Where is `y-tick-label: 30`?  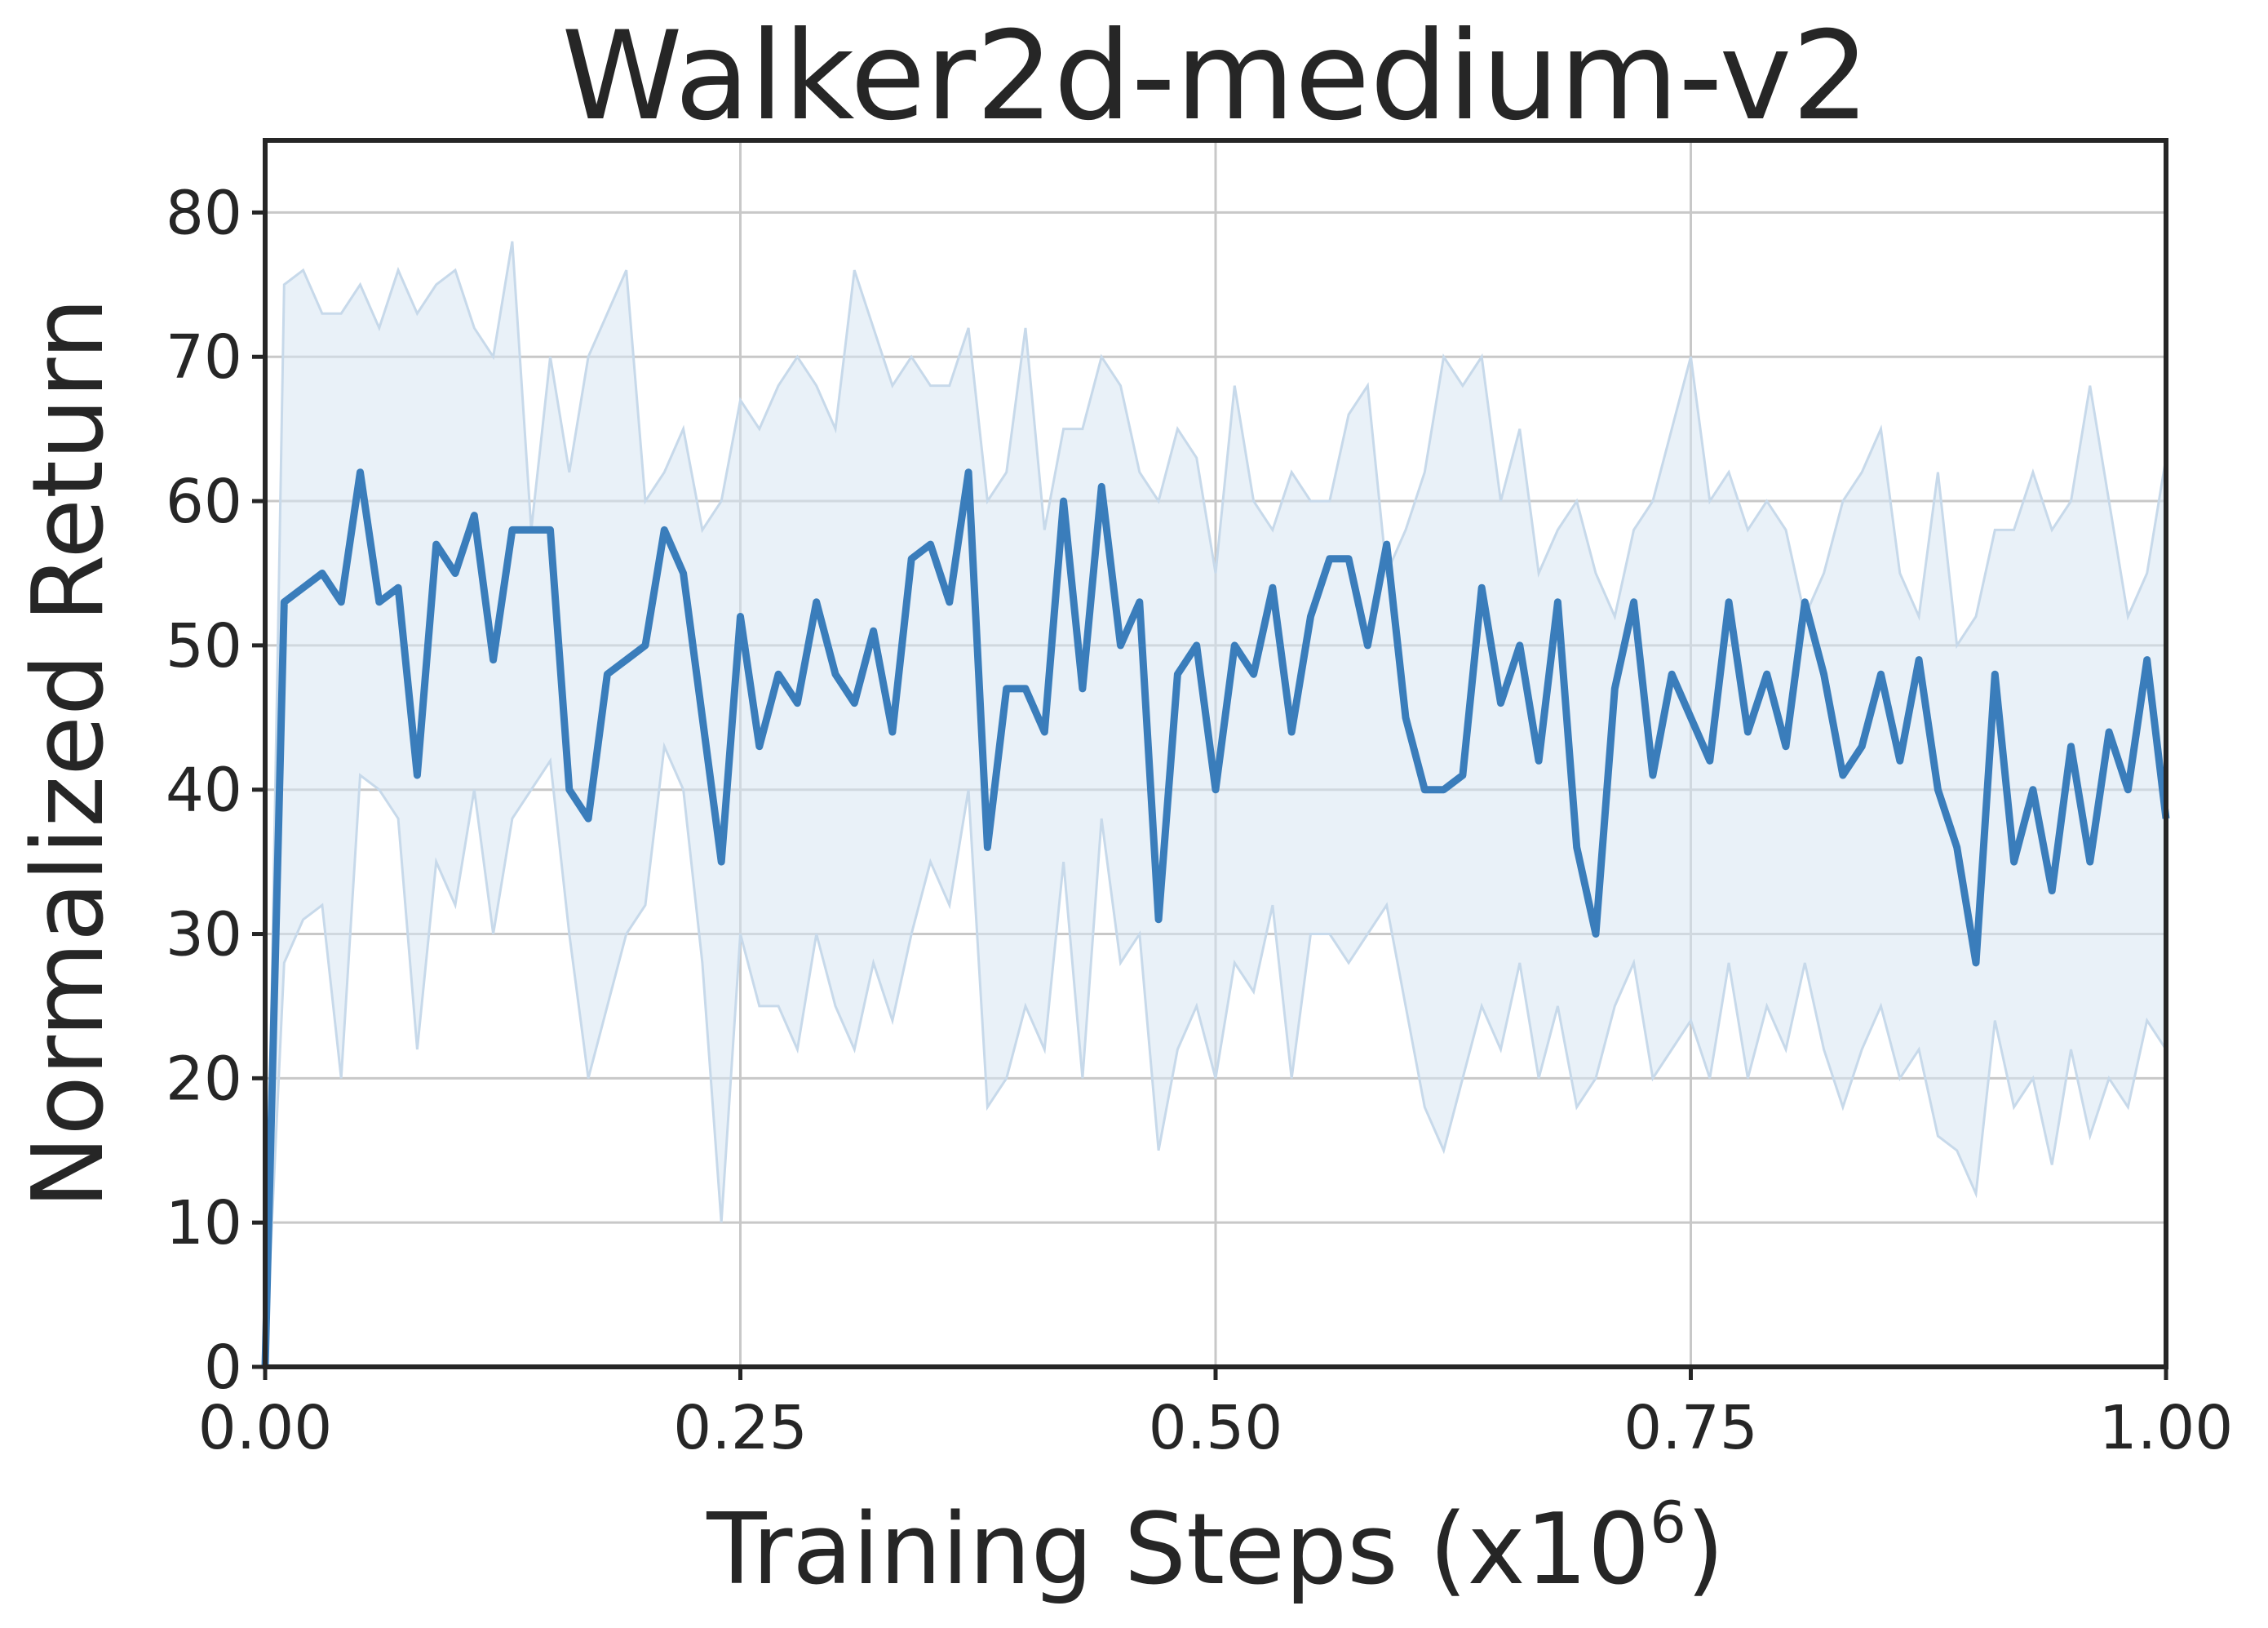 y-tick-label: 30 is located at coordinates (204, 935).